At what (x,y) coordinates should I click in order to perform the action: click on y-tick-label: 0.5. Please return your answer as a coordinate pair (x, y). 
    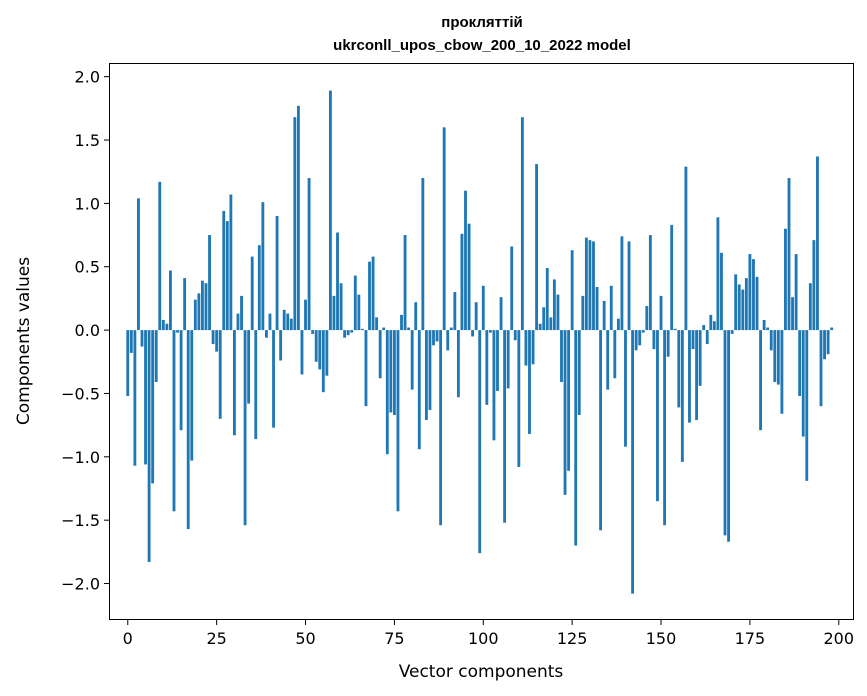
    Looking at the image, I should click on (87, 267).